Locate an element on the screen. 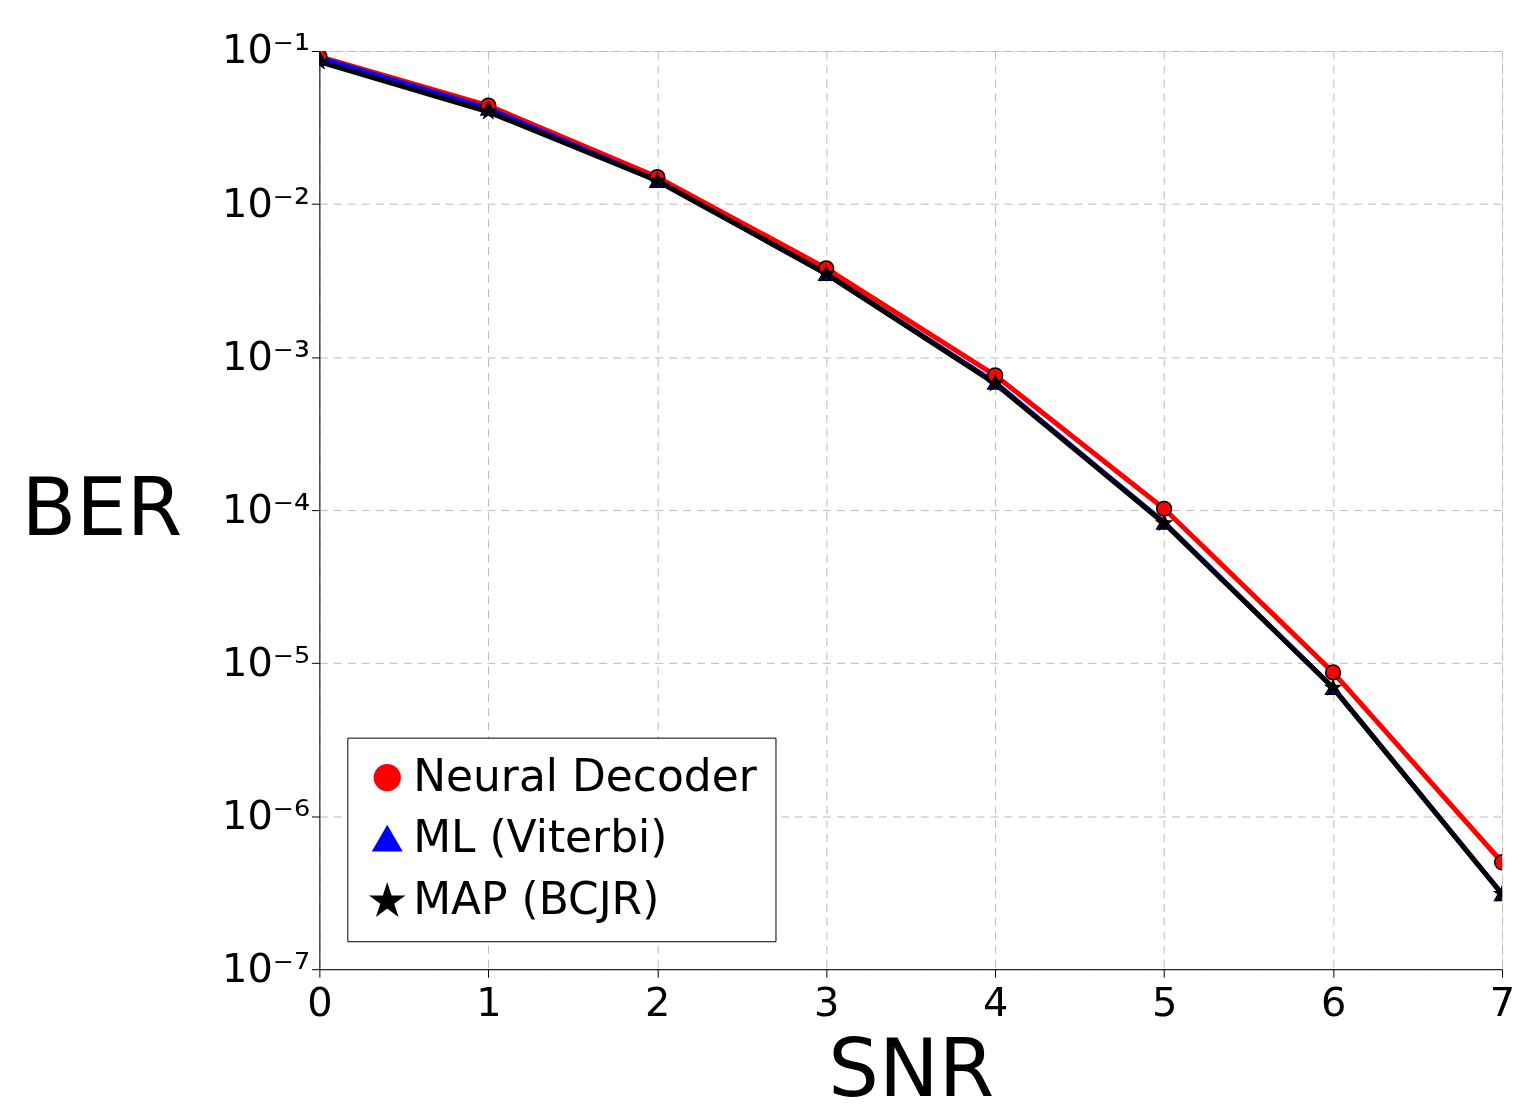 The image size is (1525, 1108). x-tick-label: 0 is located at coordinates (320, 1001).